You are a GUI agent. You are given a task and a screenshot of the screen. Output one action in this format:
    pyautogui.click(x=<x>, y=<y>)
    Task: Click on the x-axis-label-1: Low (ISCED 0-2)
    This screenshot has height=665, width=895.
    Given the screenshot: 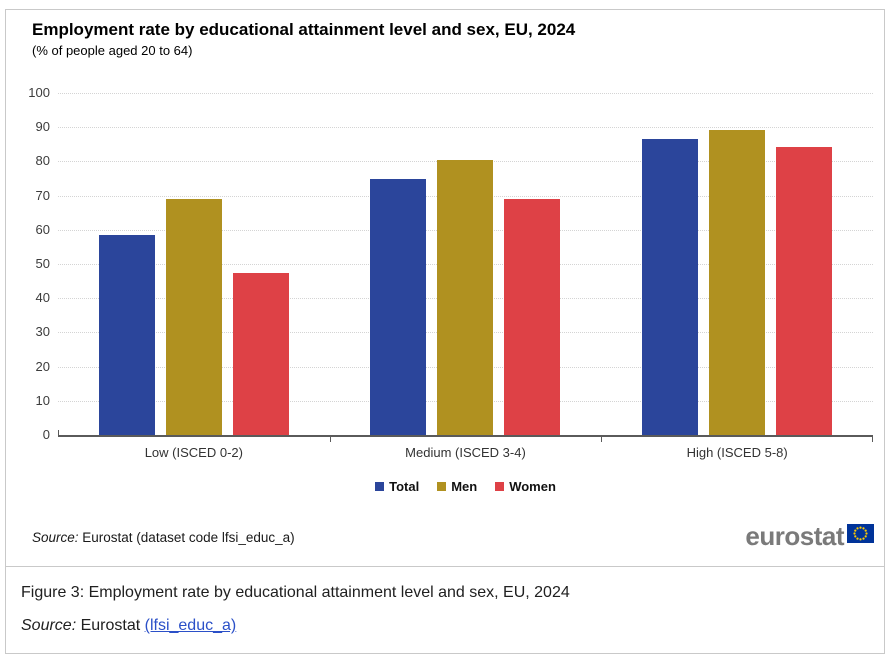 What is the action you would take?
    pyautogui.click(x=193, y=452)
    